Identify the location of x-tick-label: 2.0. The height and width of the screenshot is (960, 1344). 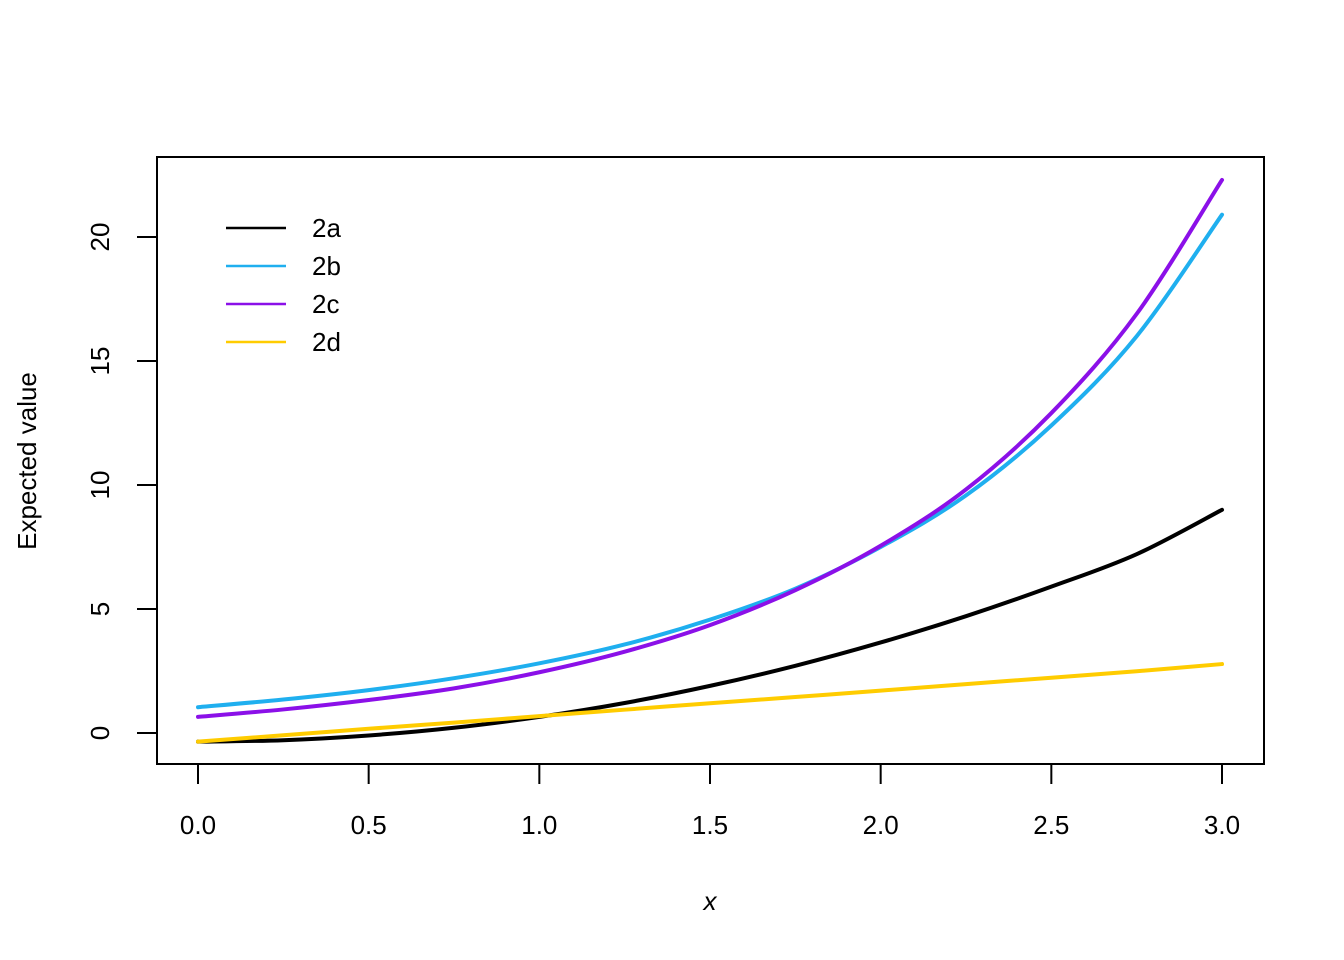
(881, 825).